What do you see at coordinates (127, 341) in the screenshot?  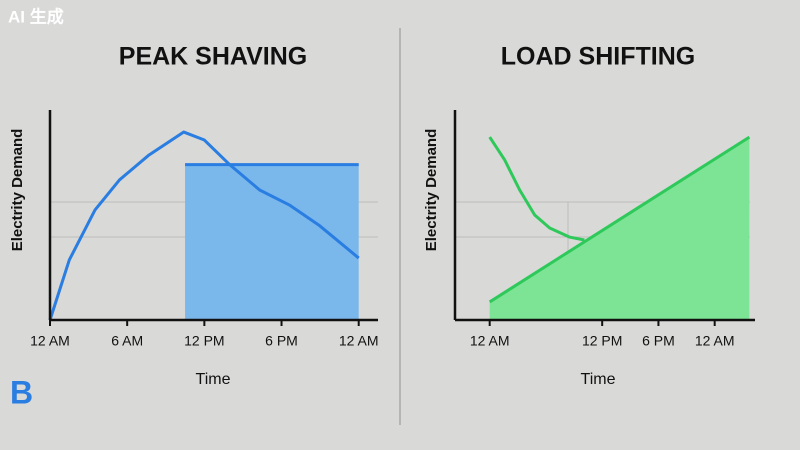 I see `x-tick-label: 6 AM` at bounding box center [127, 341].